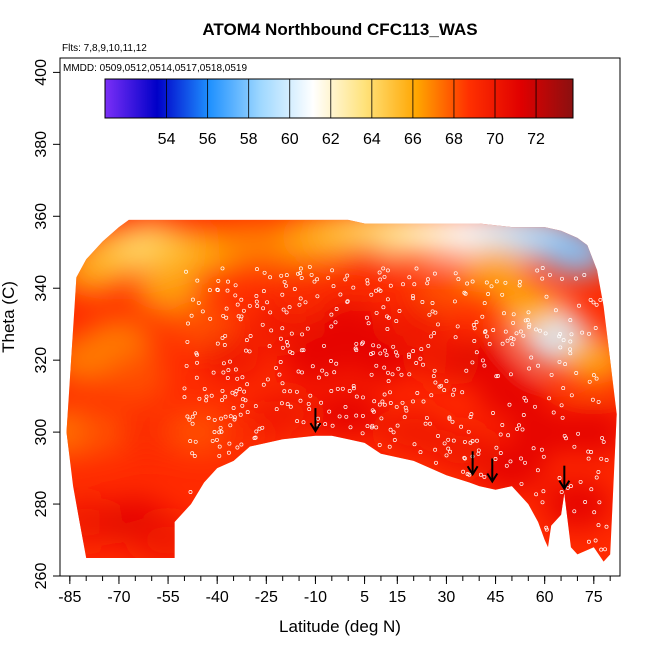  What do you see at coordinates (46, 324) in the screenshot?
I see `y-axis: 260 280 300 320 340 360 380 400` at bounding box center [46, 324].